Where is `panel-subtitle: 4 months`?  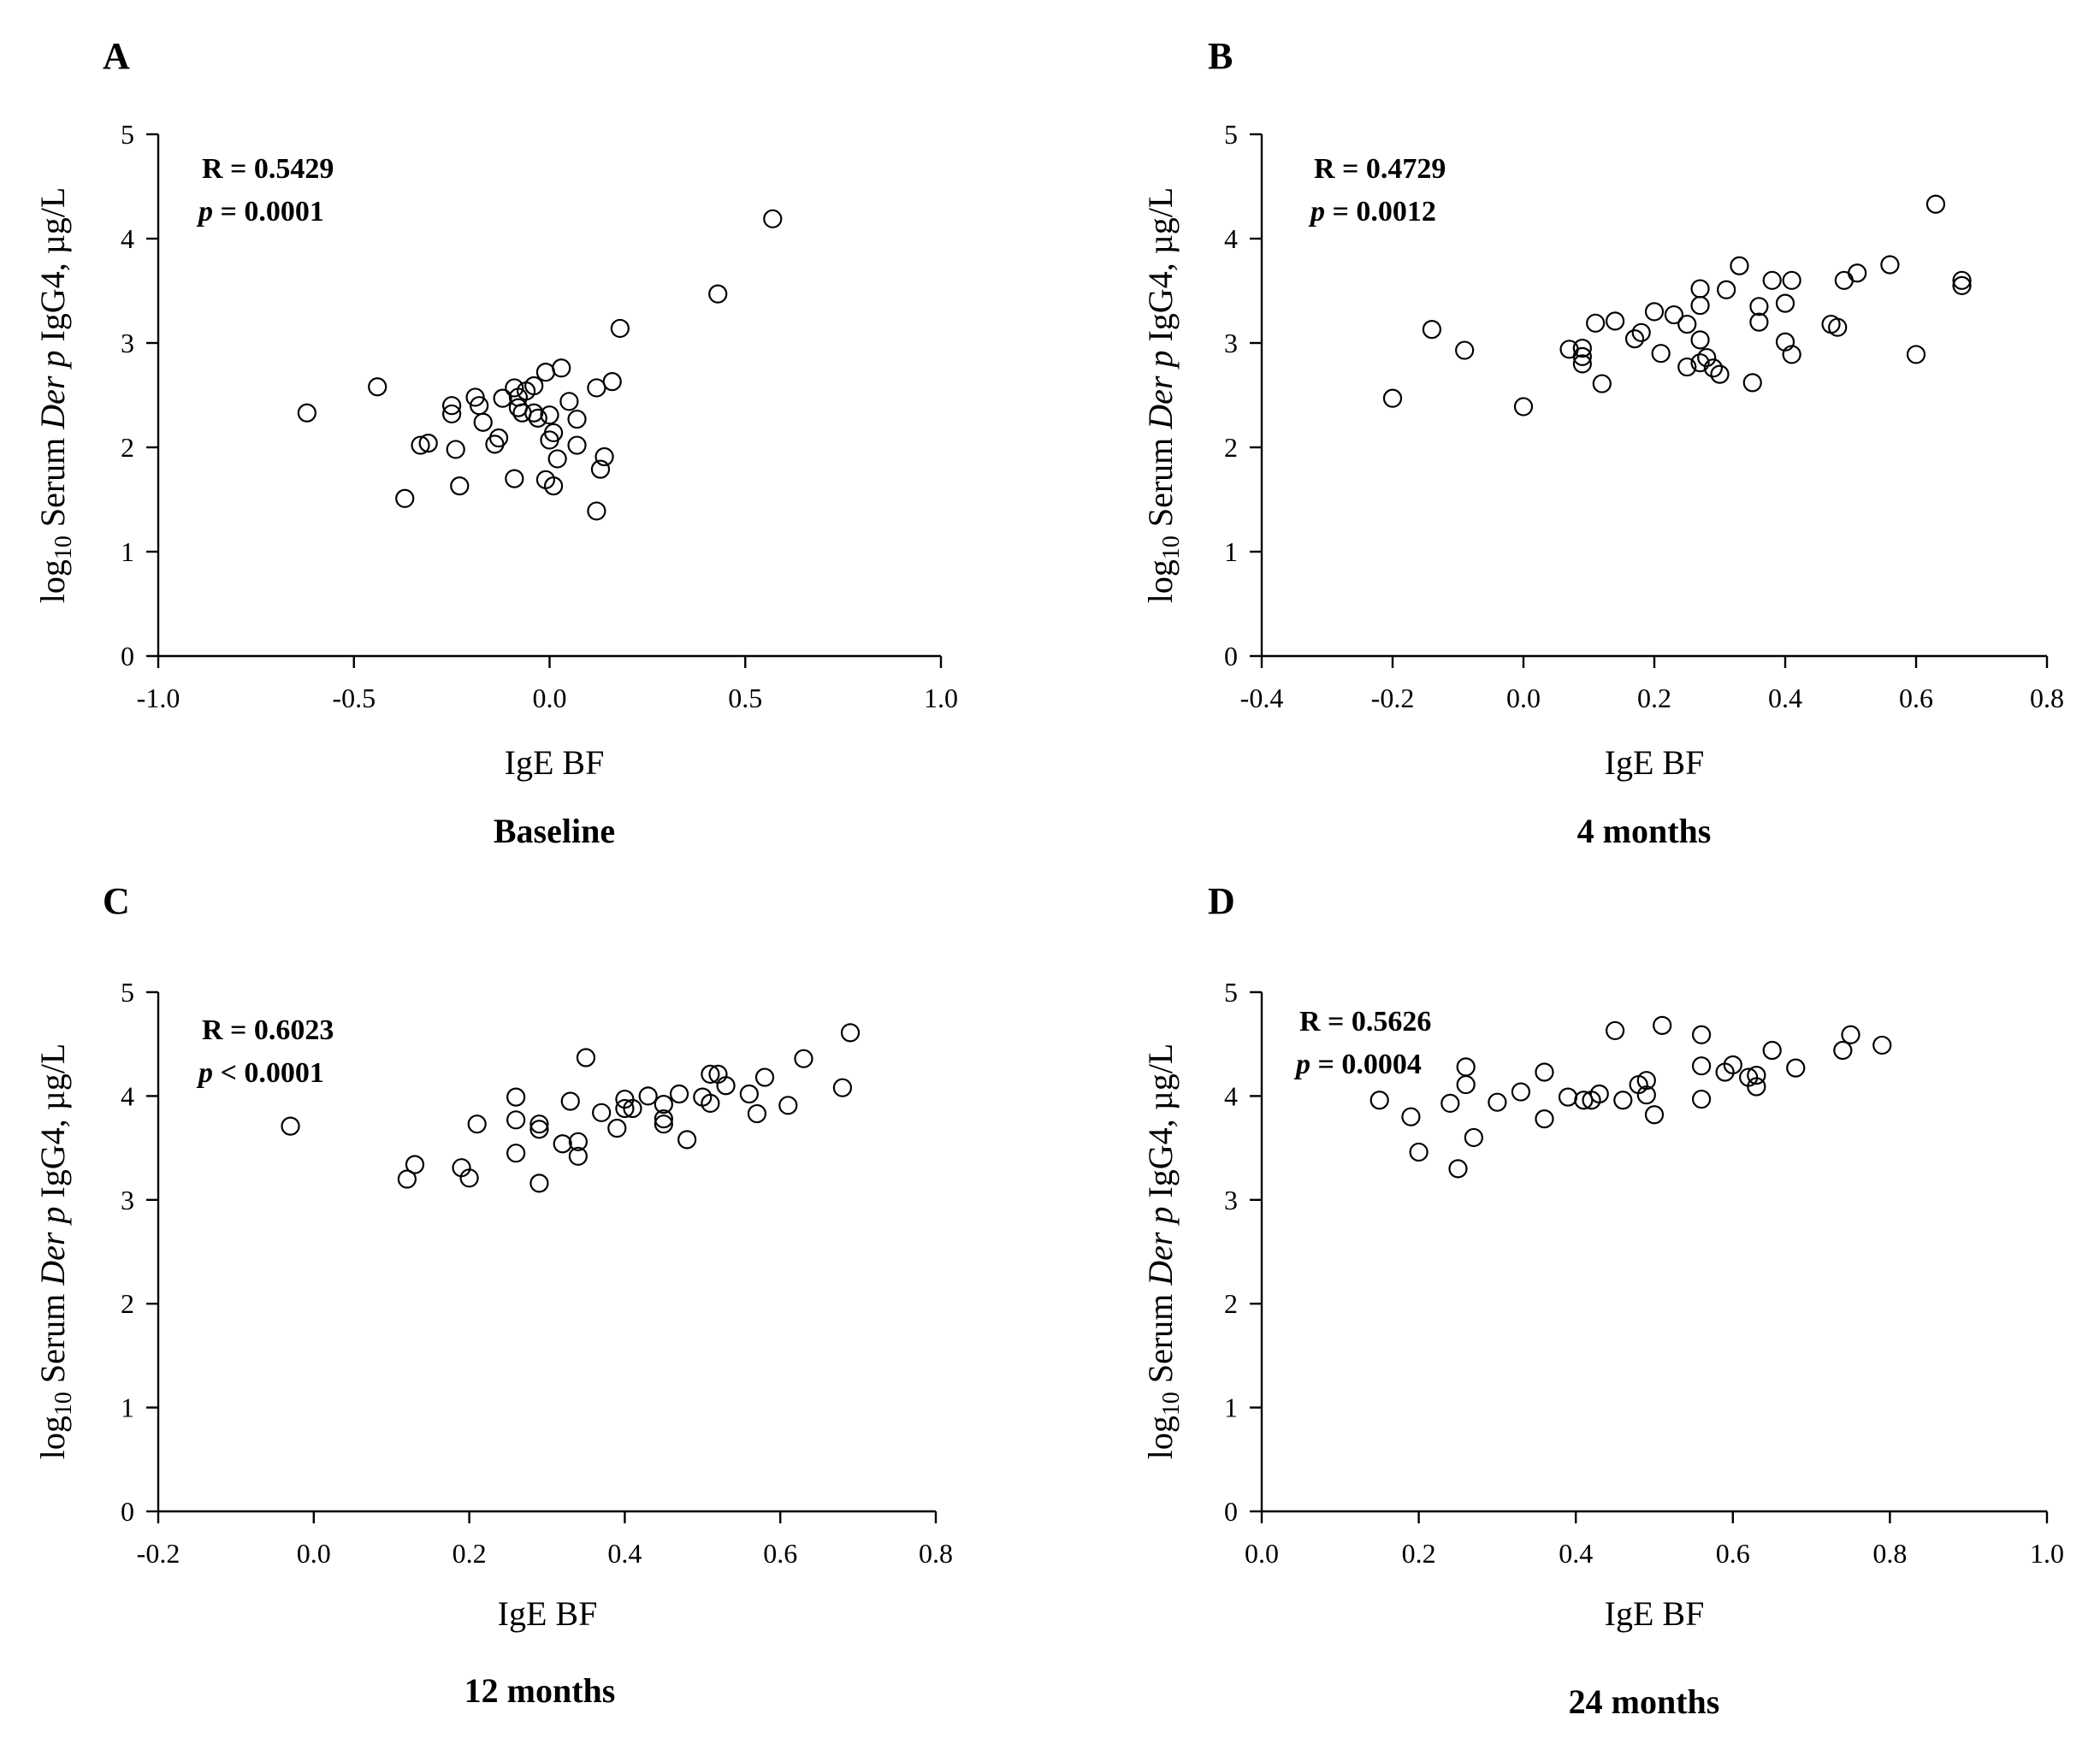 panel-subtitle: 4 months is located at coordinates (1644, 831).